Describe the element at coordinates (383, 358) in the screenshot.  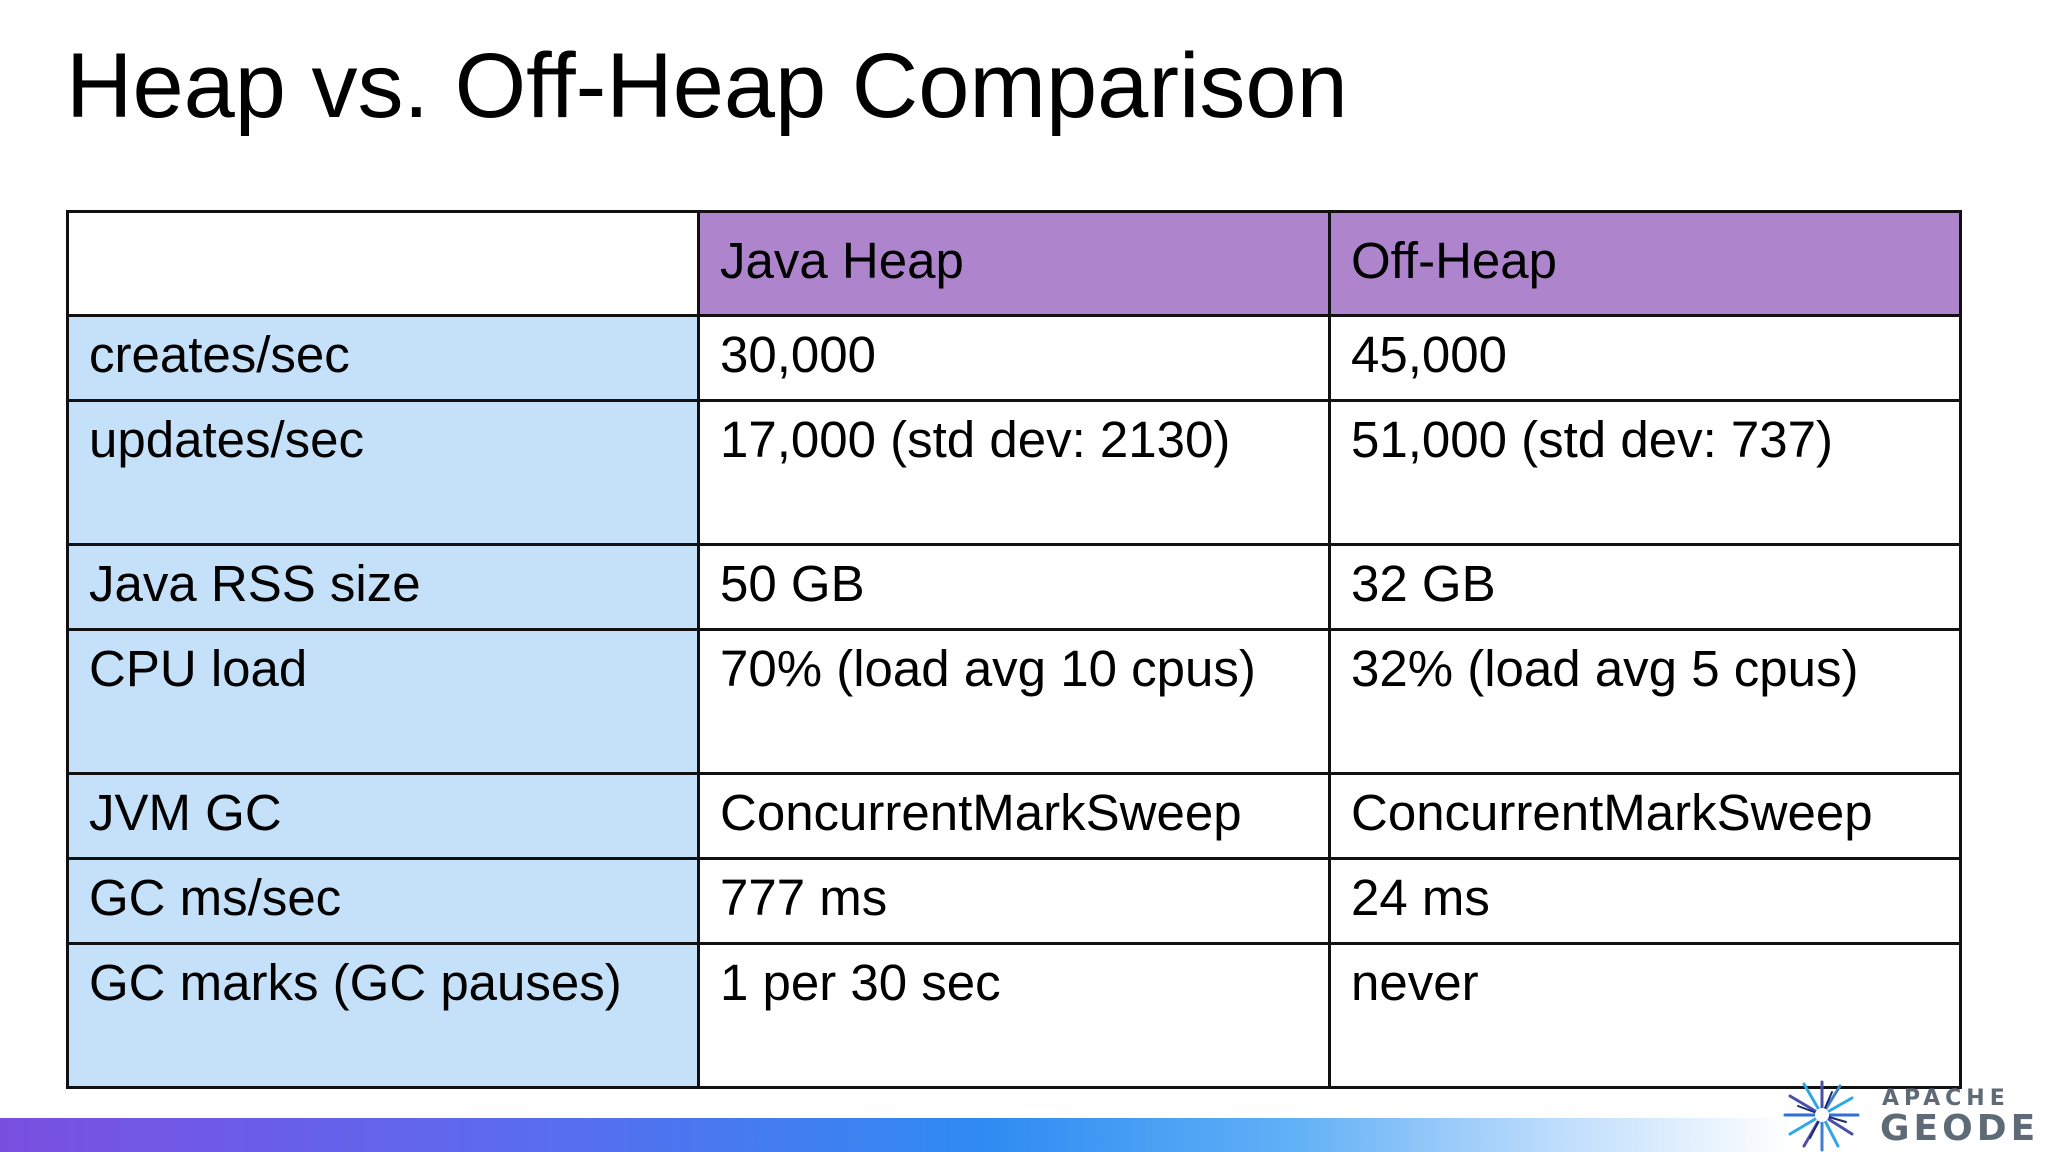
I see `row-label: creates/sec` at that location.